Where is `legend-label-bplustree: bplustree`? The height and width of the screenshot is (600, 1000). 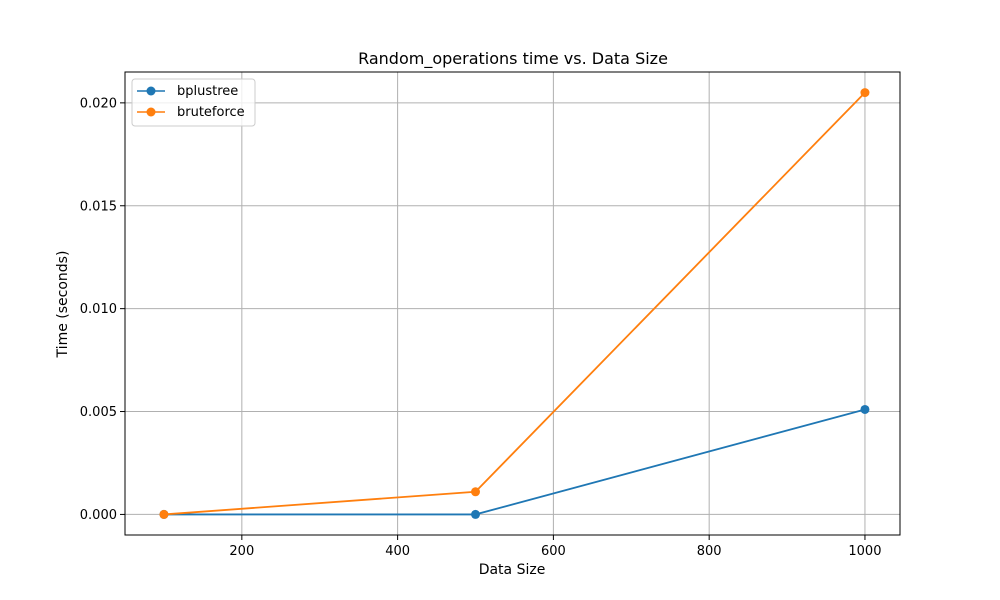
legend-label-bplustree: bplustree is located at coordinates (207, 91).